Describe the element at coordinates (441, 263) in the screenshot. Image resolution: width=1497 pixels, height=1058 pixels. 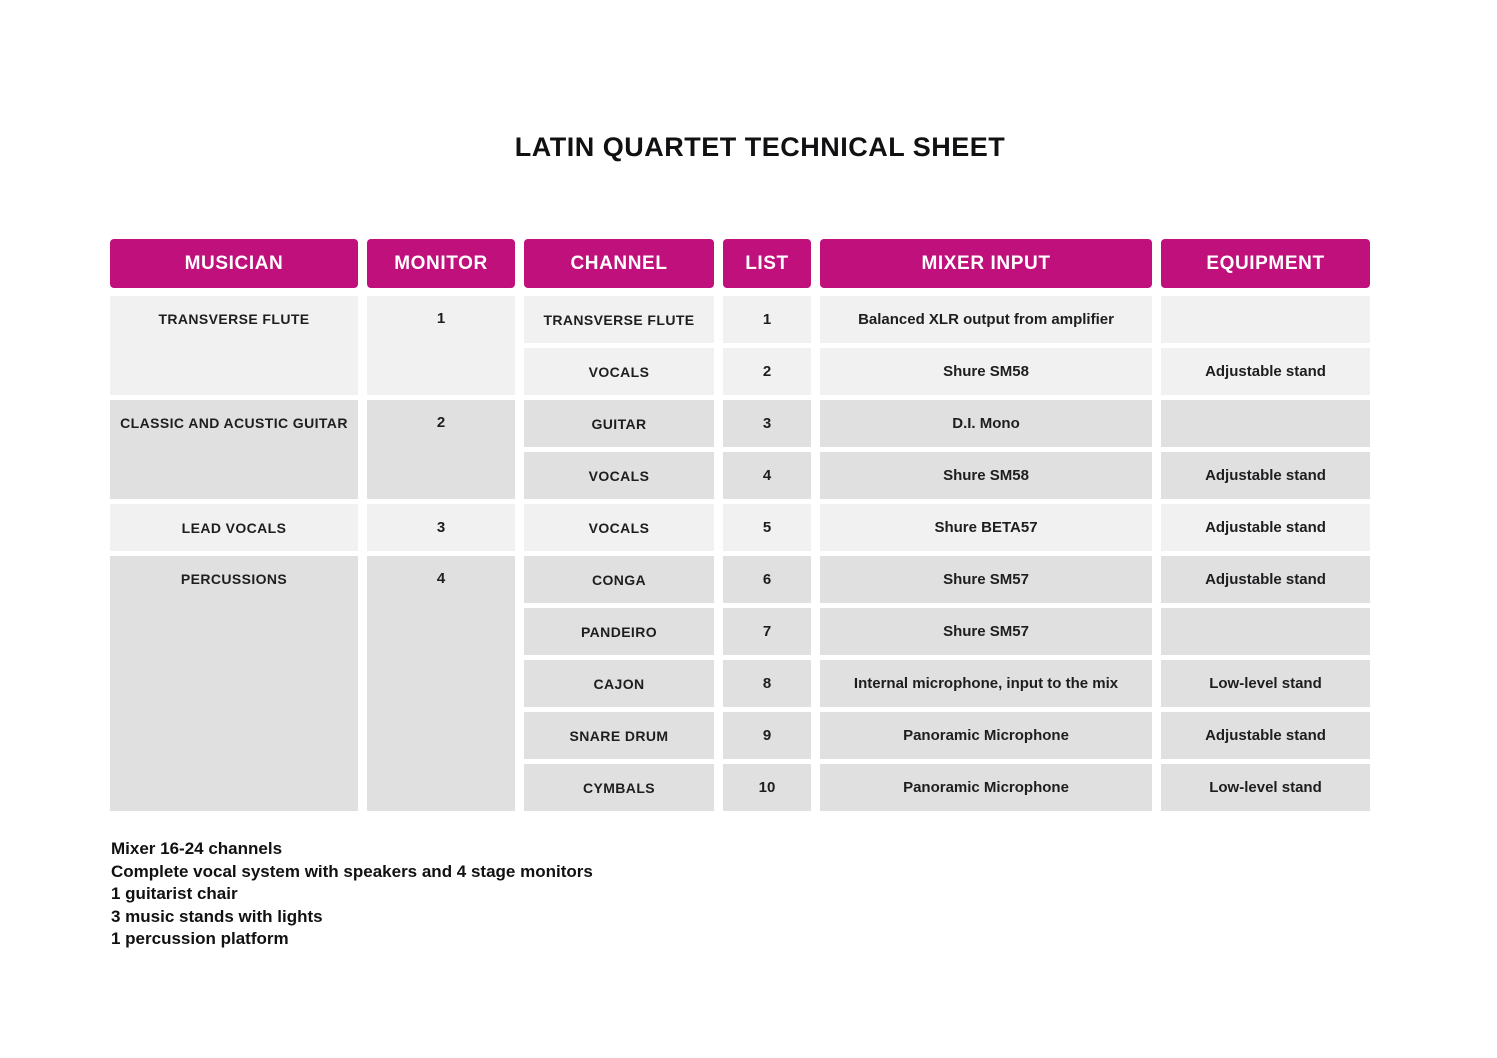
I see `header-monitor: MONITOR` at that location.